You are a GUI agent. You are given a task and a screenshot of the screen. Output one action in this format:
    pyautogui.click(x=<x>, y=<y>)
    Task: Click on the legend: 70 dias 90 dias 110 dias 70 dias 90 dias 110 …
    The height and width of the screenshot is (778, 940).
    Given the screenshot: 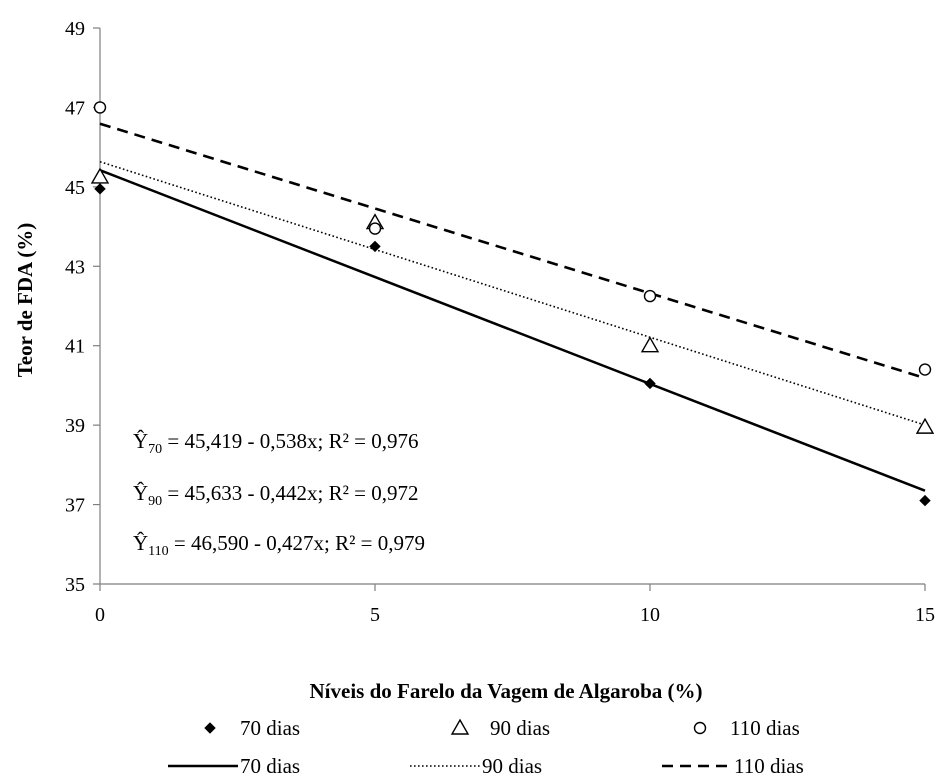 What is the action you would take?
    pyautogui.click(x=486, y=747)
    